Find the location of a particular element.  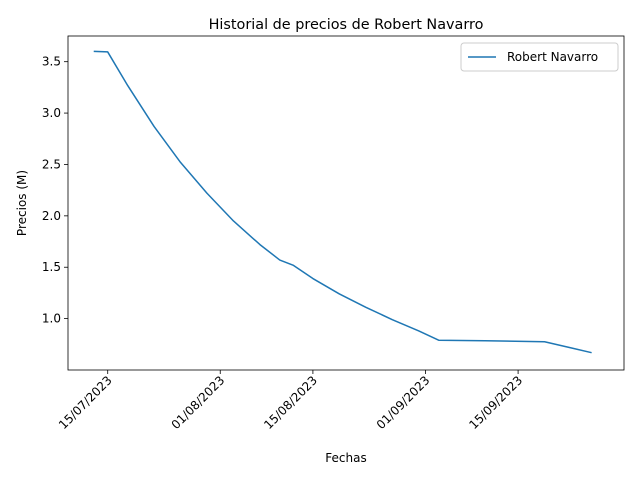

chart-title: Historial de precios de Robert Navarro is located at coordinates (346, 25).